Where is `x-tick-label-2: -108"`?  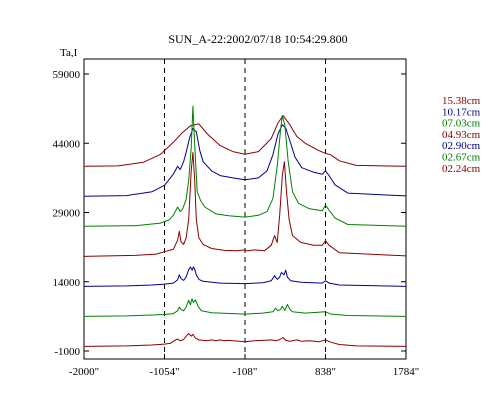
x-tick-label-2: -108" is located at coordinates (245, 372).